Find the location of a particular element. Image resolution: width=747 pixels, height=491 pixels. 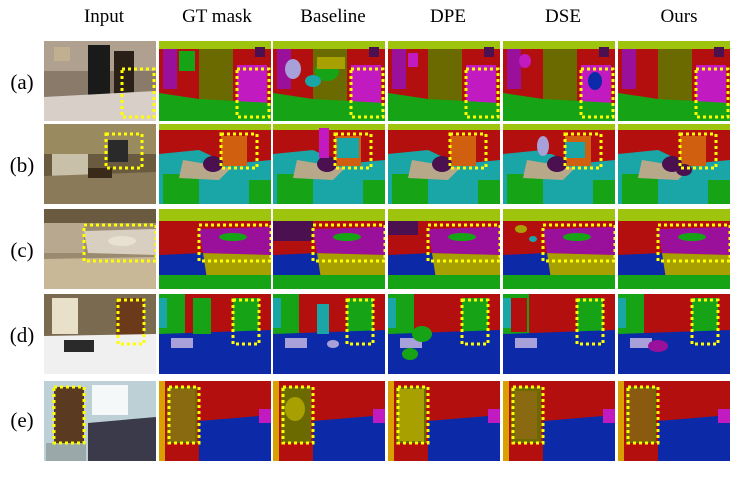

cell-b-gt-mask is located at coordinates (215, 164).